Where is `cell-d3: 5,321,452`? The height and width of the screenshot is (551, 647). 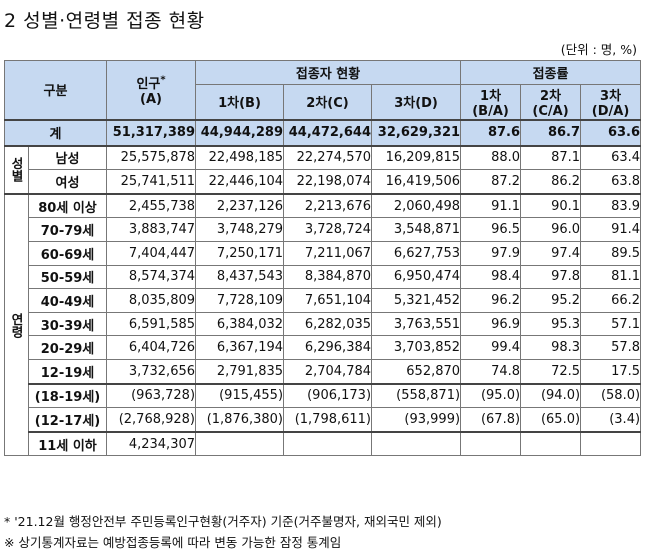
cell-d3: 5,321,452 is located at coordinates (416, 300).